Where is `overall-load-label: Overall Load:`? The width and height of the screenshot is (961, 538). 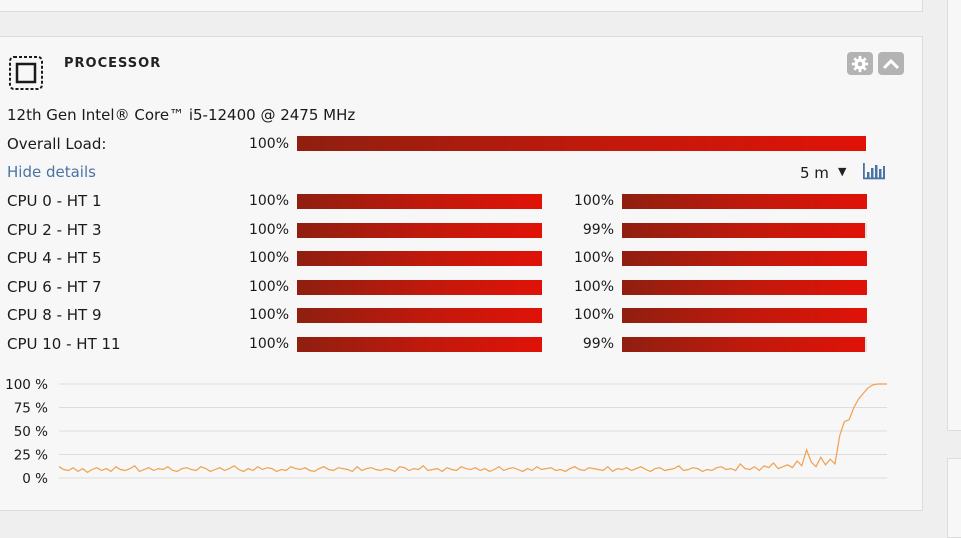 overall-load-label: Overall Load: is located at coordinates (57, 144).